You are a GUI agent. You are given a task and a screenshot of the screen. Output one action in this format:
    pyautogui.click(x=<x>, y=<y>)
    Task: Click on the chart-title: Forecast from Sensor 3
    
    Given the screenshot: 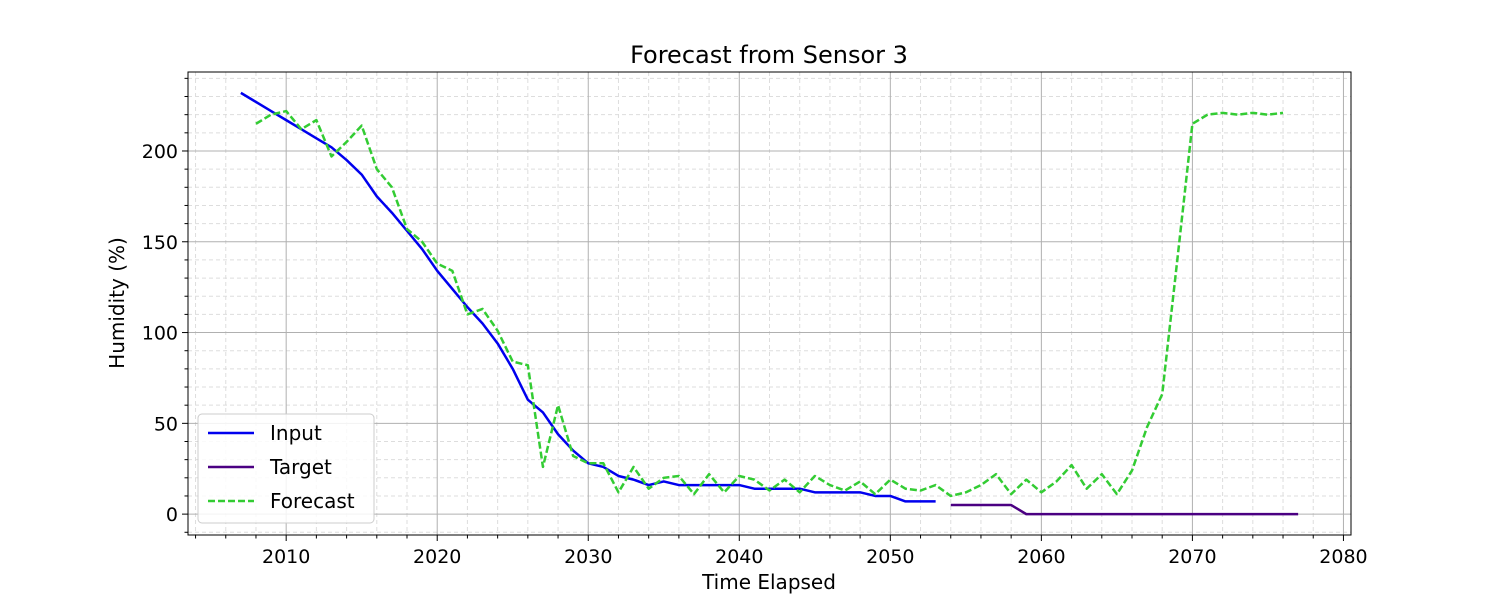 What is the action you would take?
    pyautogui.click(x=769, y=55)
    